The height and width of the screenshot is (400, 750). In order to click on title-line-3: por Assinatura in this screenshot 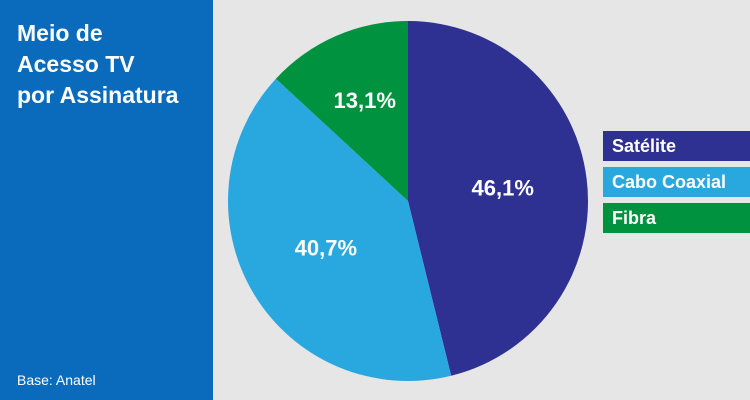, I will do `click(98, 95)`.